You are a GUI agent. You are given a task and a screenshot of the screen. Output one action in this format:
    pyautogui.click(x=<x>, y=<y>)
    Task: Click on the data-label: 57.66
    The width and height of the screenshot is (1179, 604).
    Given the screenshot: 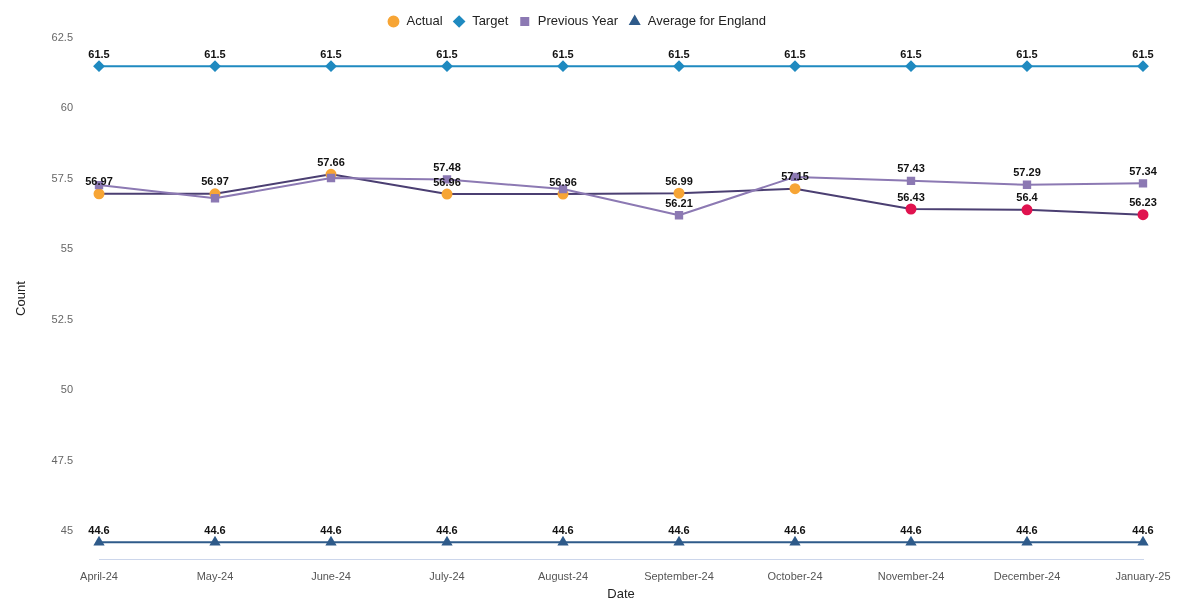 What is the action you would take?
    pyautogui.click(x=331, y=161)
    